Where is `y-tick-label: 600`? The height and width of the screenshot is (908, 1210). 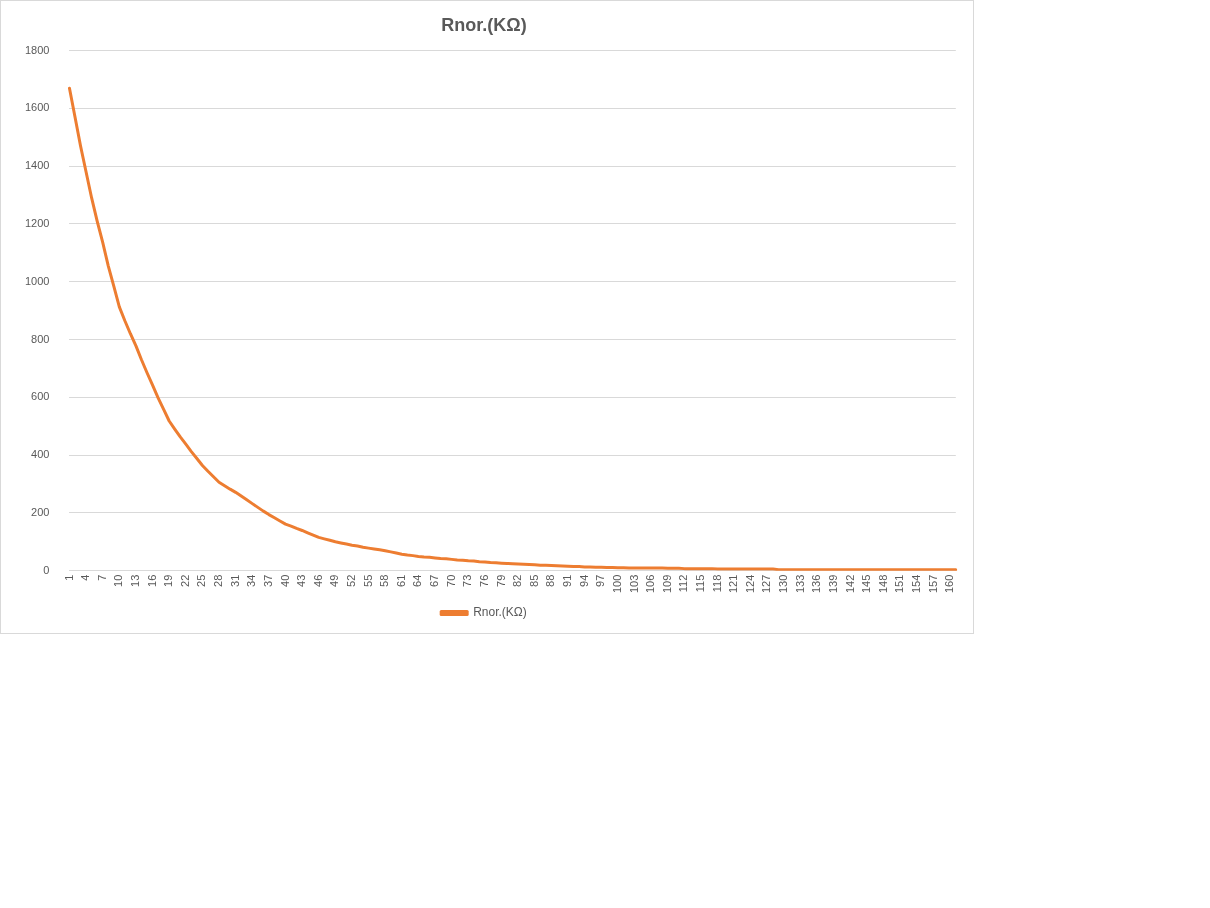 y-tick-label: 600 is located at coordinates (40, 396).